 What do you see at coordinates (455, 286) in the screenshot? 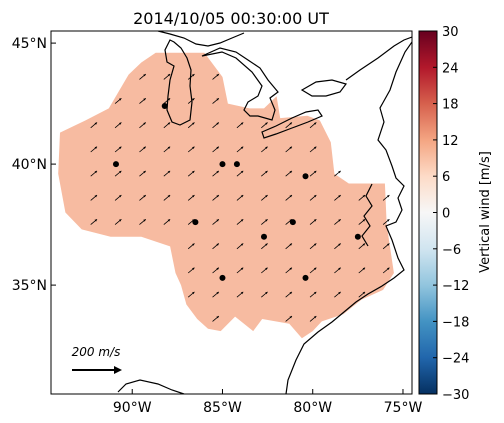
I see `colorbar-tick-label: −12` at bounding box center [455, 286].